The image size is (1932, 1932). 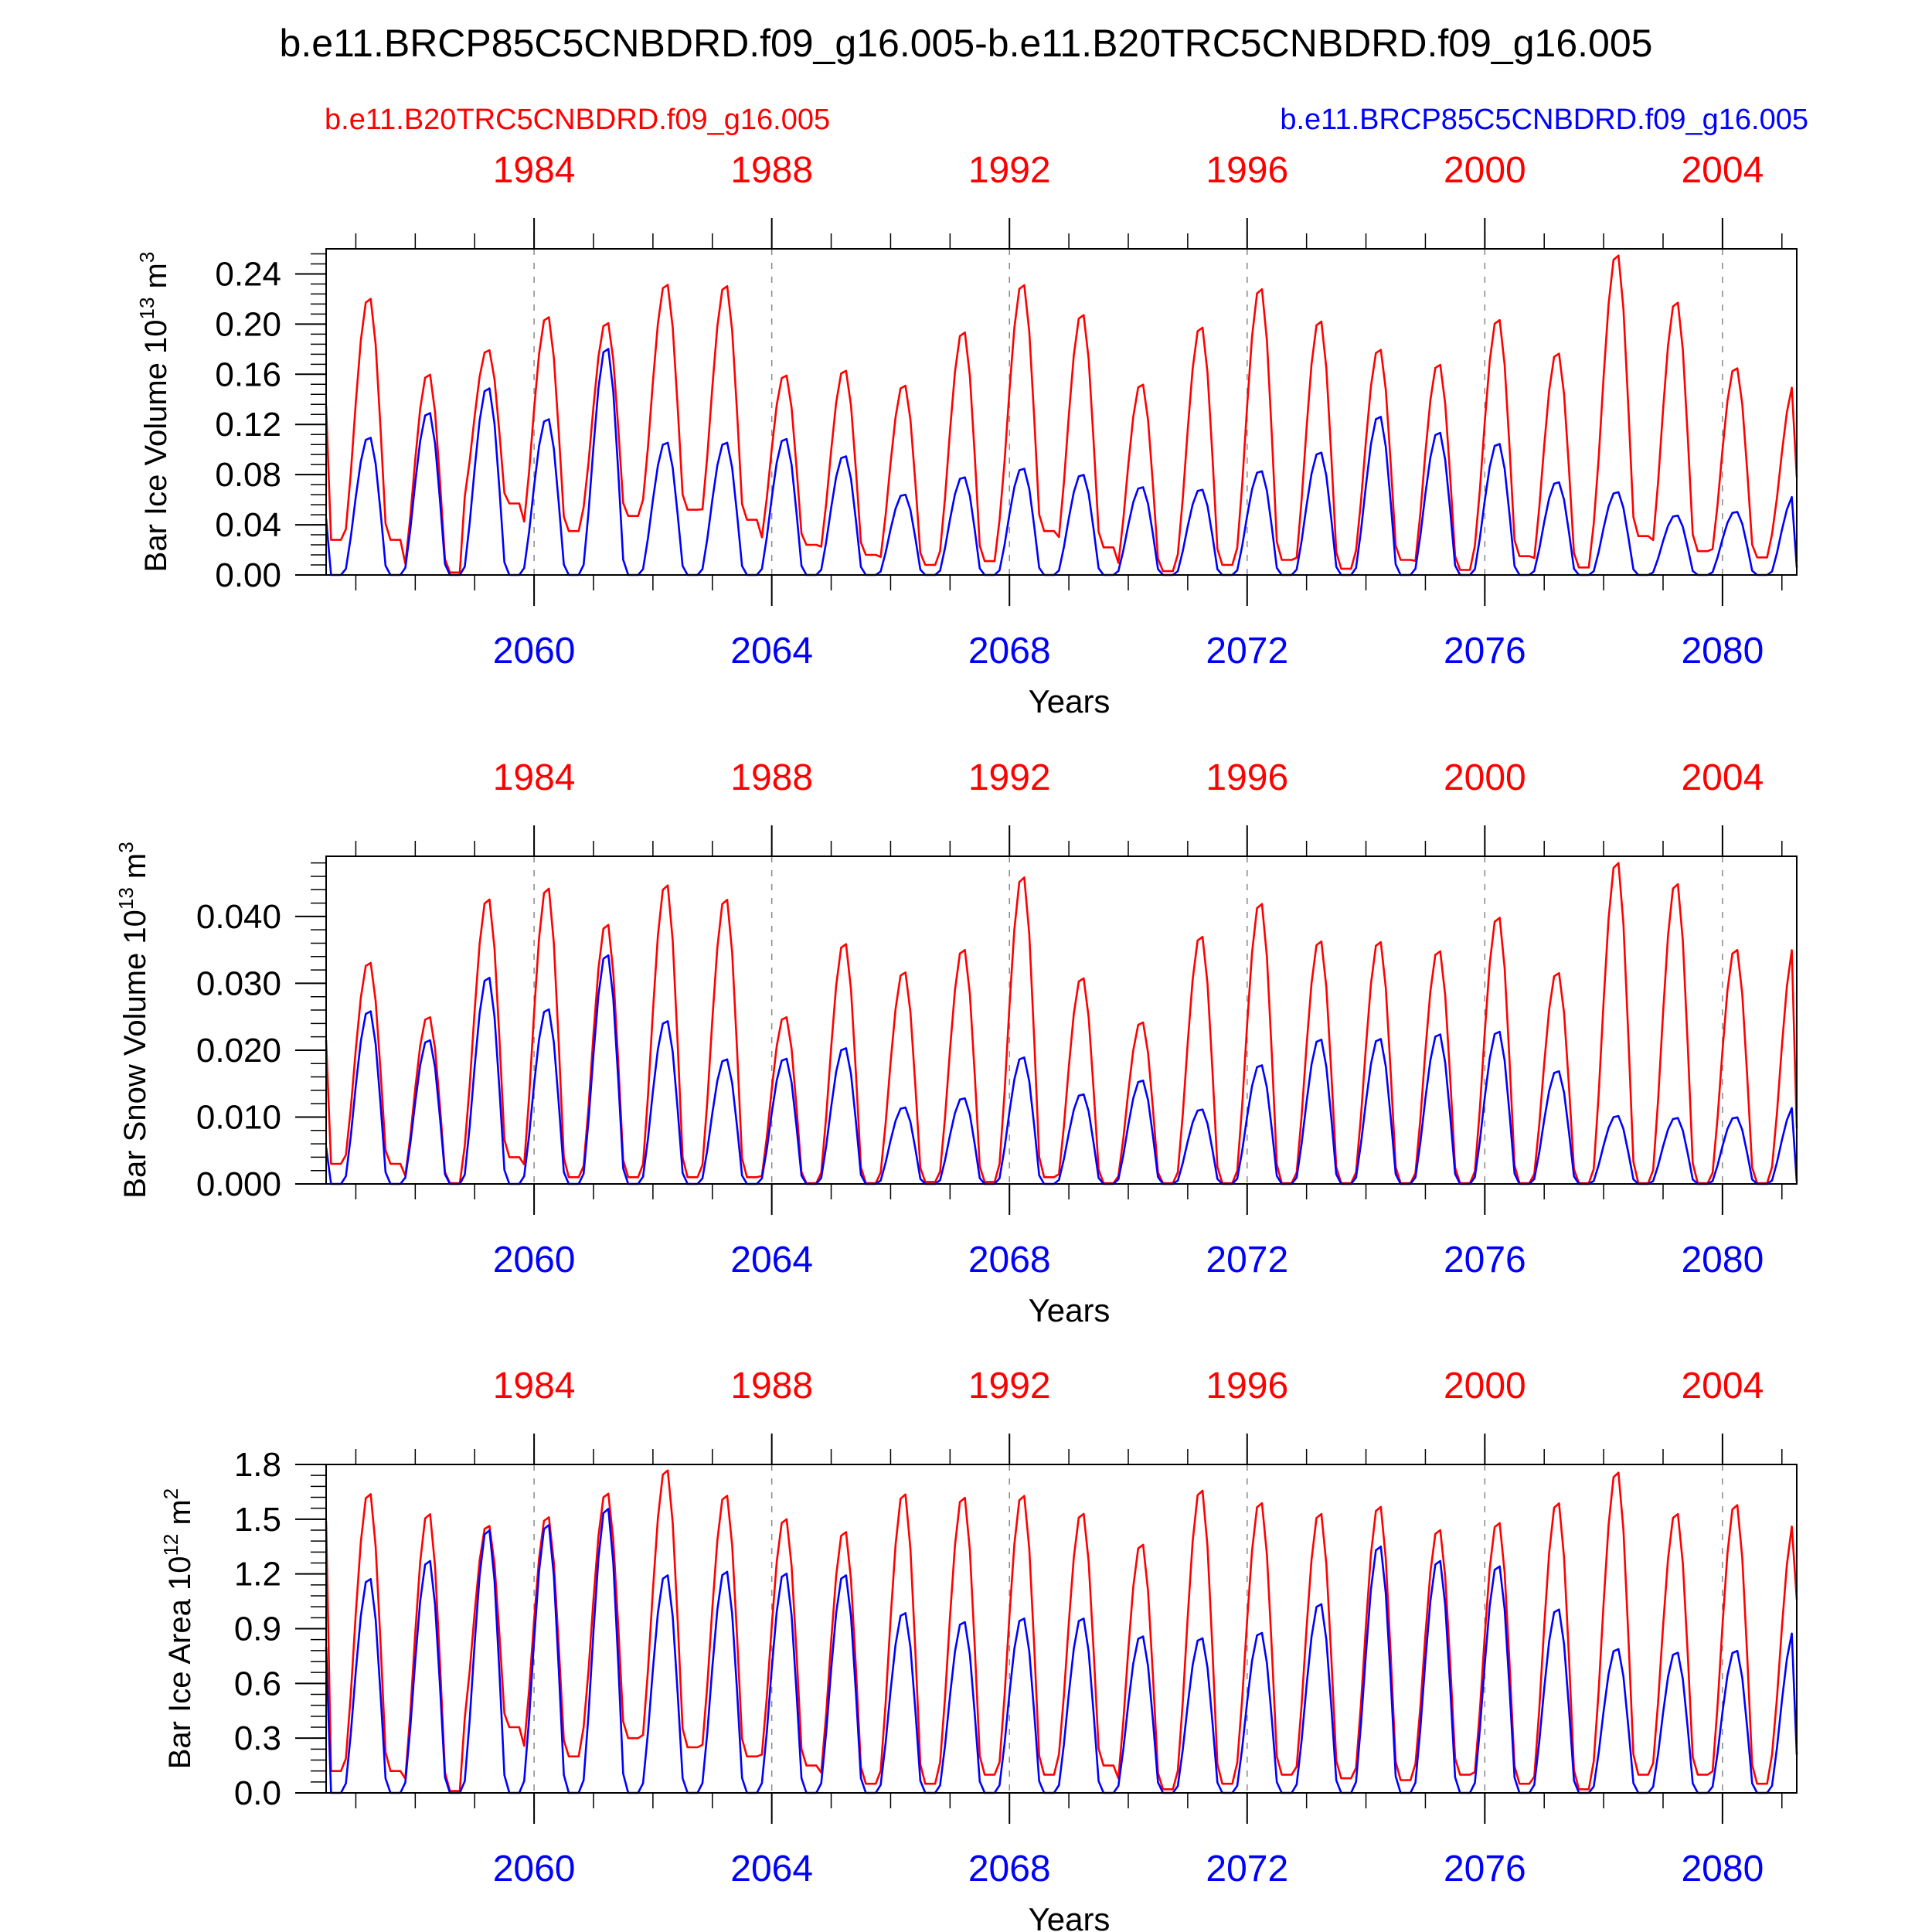 What do you see at coordinates (248, 324) in the screenshot?
I see `y-tick-label: 0.20` at bounding box center [248, 324].